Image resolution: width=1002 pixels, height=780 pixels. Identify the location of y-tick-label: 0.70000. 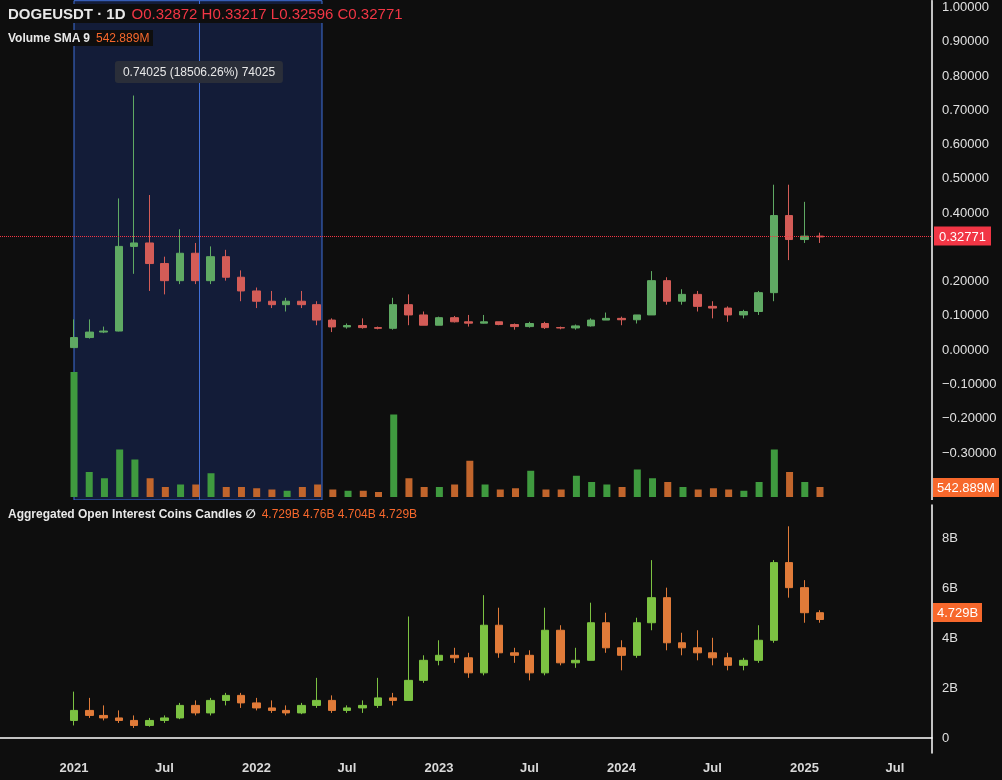
(965, 109).